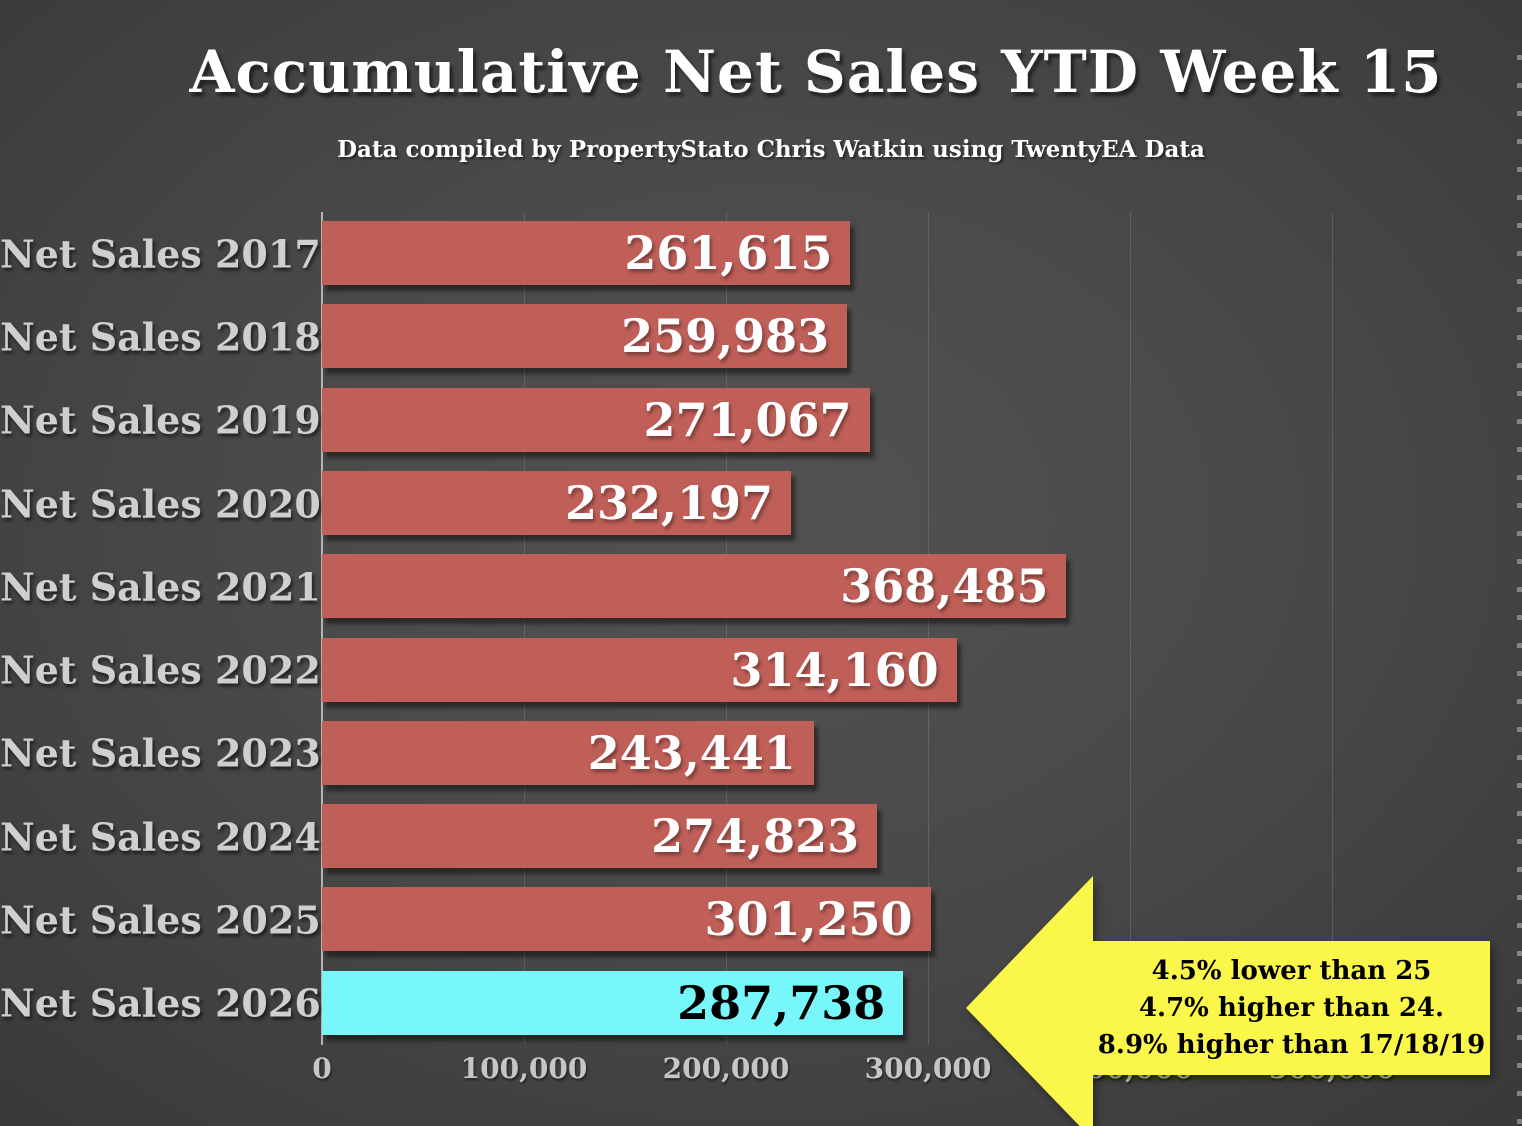 This screenshot has width=1522, height=1126. Describe the element at coordinates (691, 752) in the screenshot. I see `bar-value-label: 243,441` at that location.